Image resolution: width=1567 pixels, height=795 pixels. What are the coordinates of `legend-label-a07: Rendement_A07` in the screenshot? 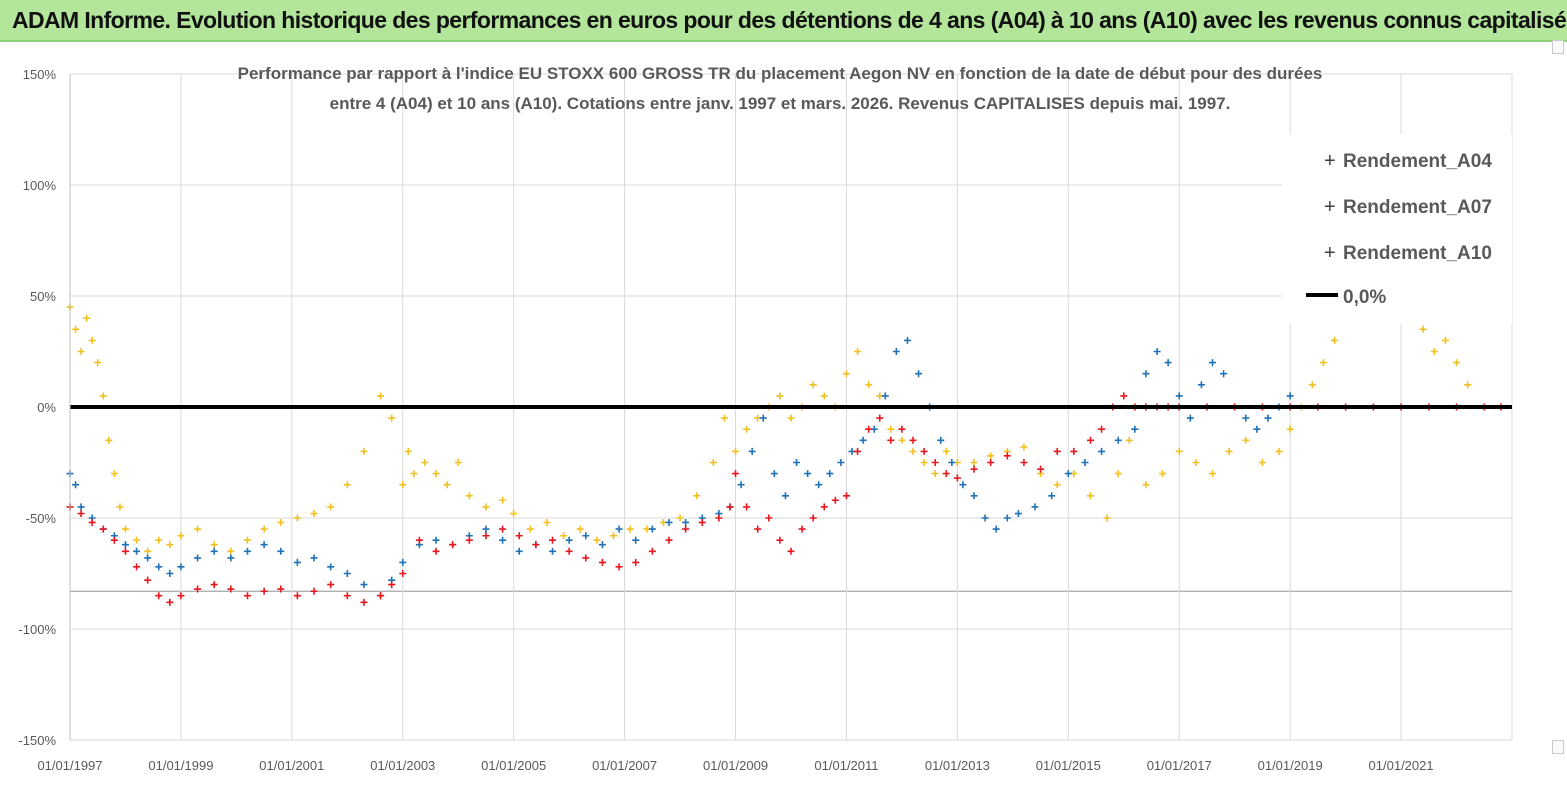 It's located at (1417, 207).